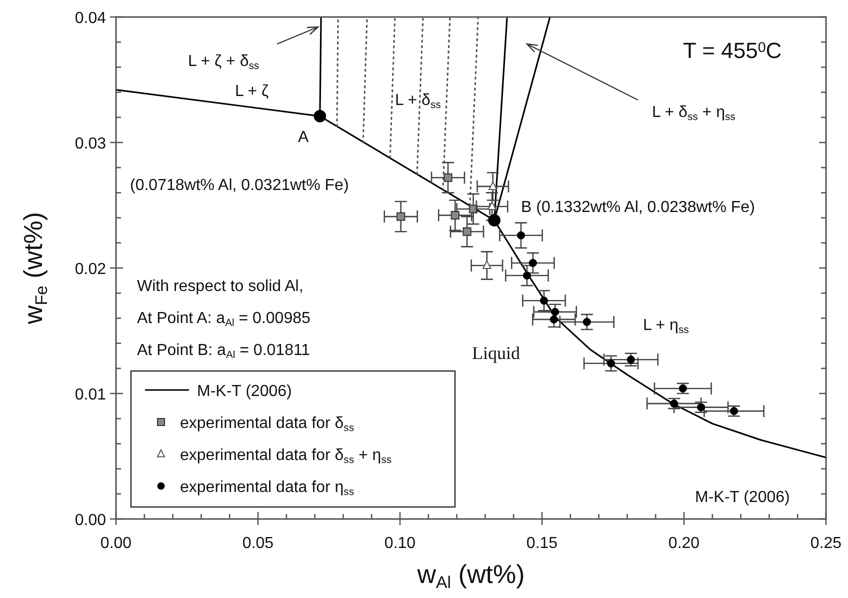 The image size is (848, 598). What do you see at coordinates (90, 269) in the screenshot?
I see `y-tick-label: 0.02` at bounding box center [90, 269].